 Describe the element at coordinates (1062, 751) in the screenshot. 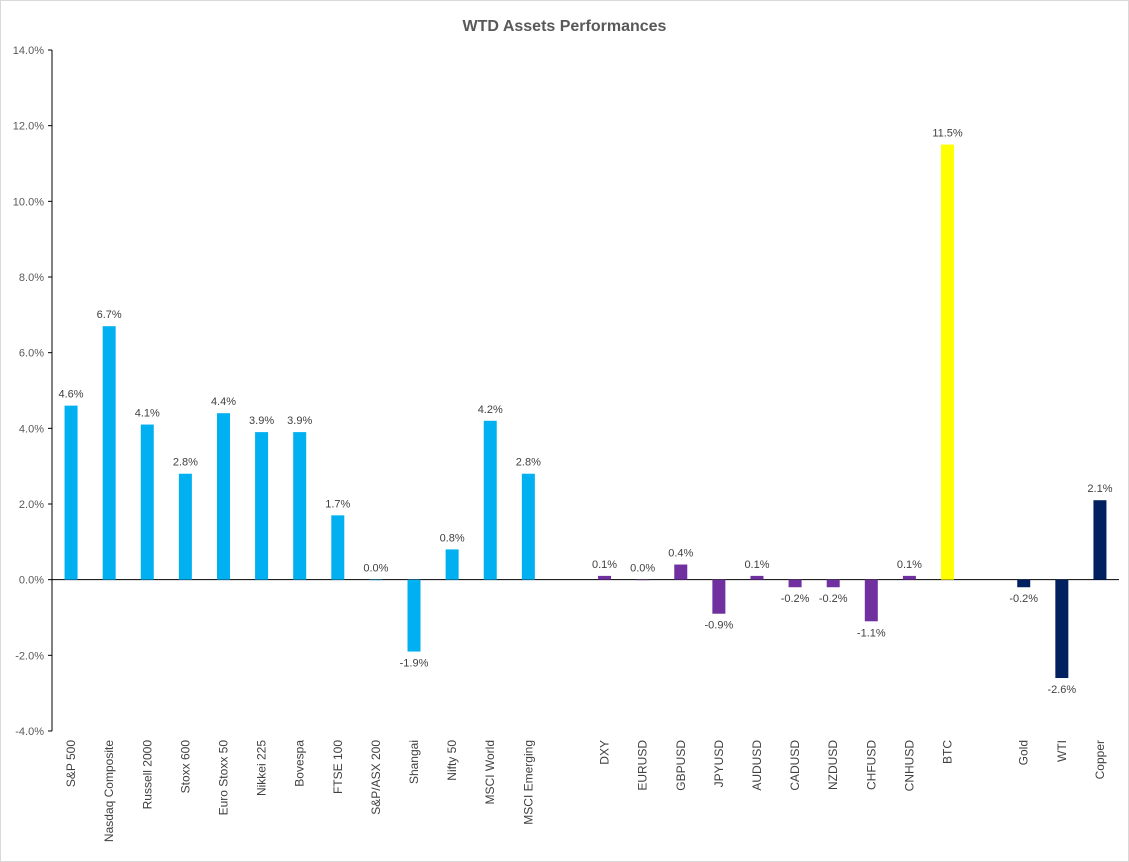

I see `x-tick-label: WTI` at that location.